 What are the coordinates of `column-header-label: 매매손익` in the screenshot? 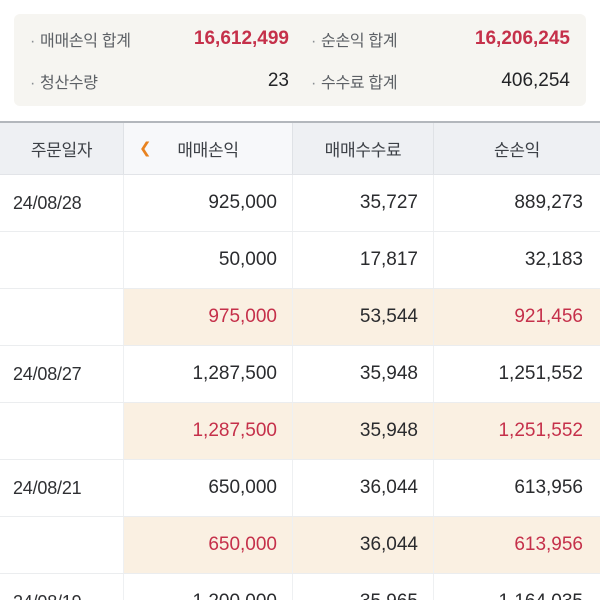 It's located at (208, 150).